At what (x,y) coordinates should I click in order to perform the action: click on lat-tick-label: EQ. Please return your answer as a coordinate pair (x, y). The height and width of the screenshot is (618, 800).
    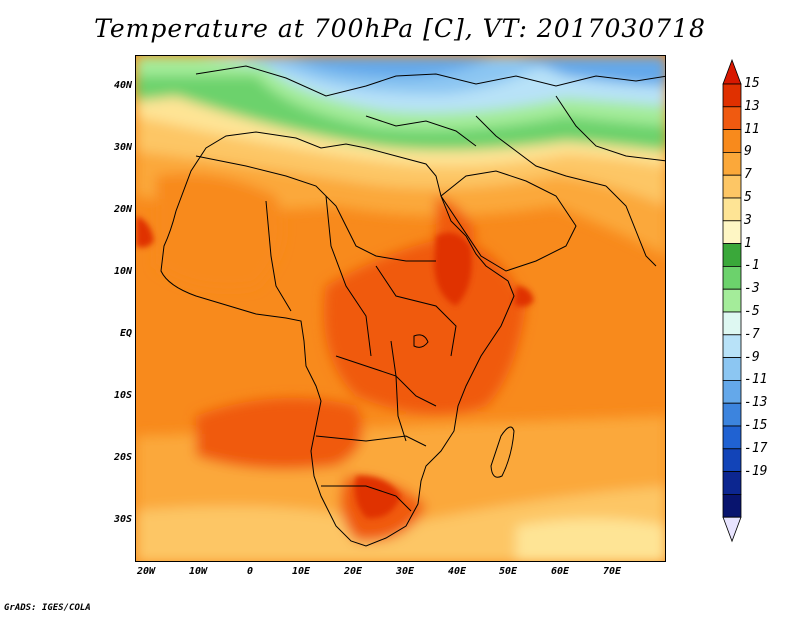
    Looking at the image, I should click on (125, 333).